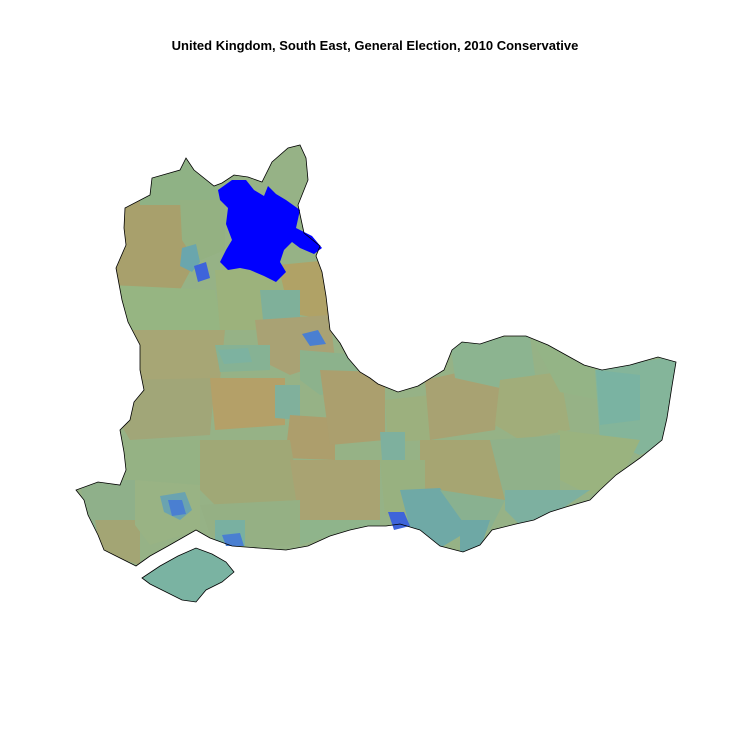 This screenshot has height=750, width=750. Describe the element at coordinates (270, 231) in the screenshot. I see `highlighted-constituency` at that location.